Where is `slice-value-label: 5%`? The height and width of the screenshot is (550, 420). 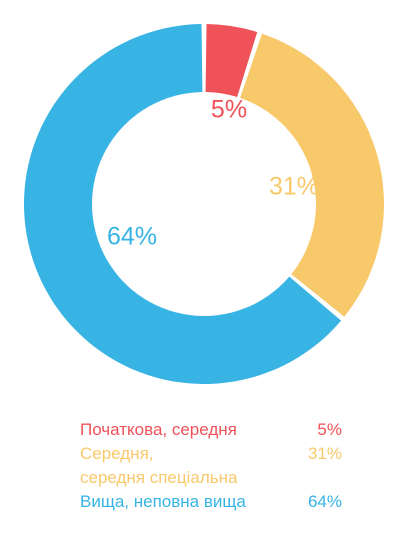
slice-value-label: 5% is located at coordinates (229, 110).